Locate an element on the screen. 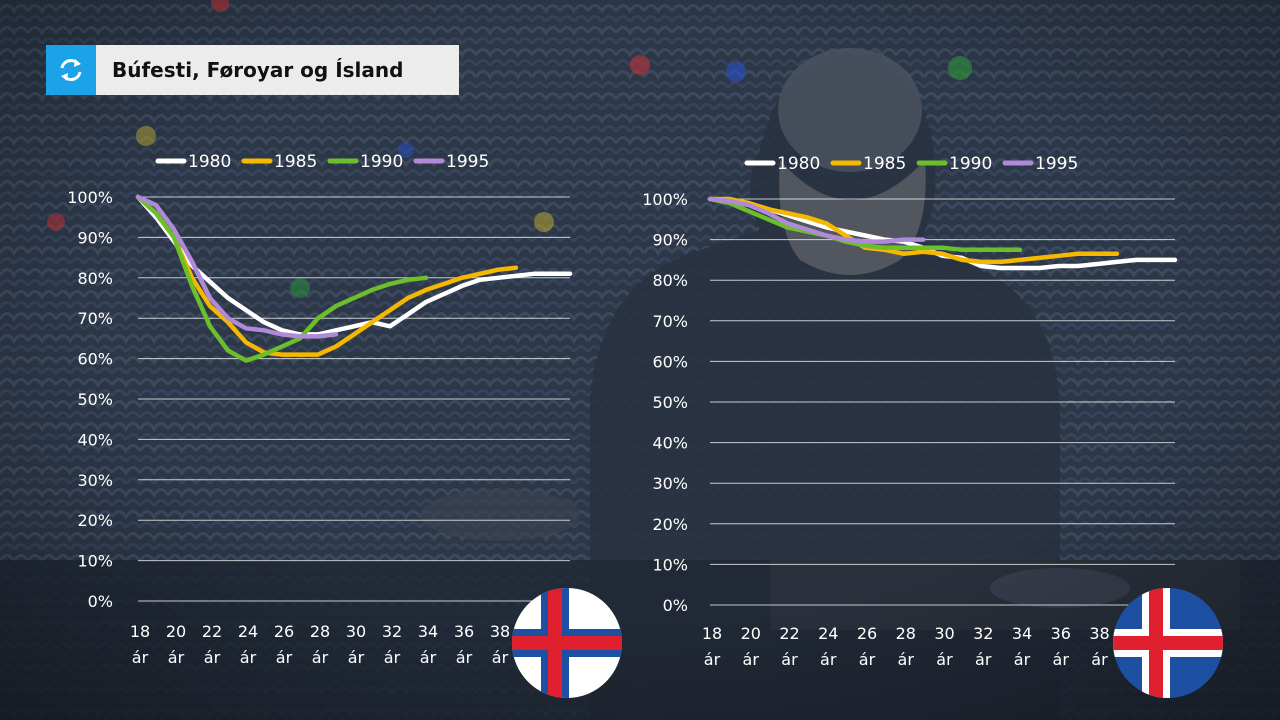 Image resolution: width=1280 pixels, height=720 pixels. page-title: Búfesti, Føroyar og Ísland is located at coordinates (277, 70).